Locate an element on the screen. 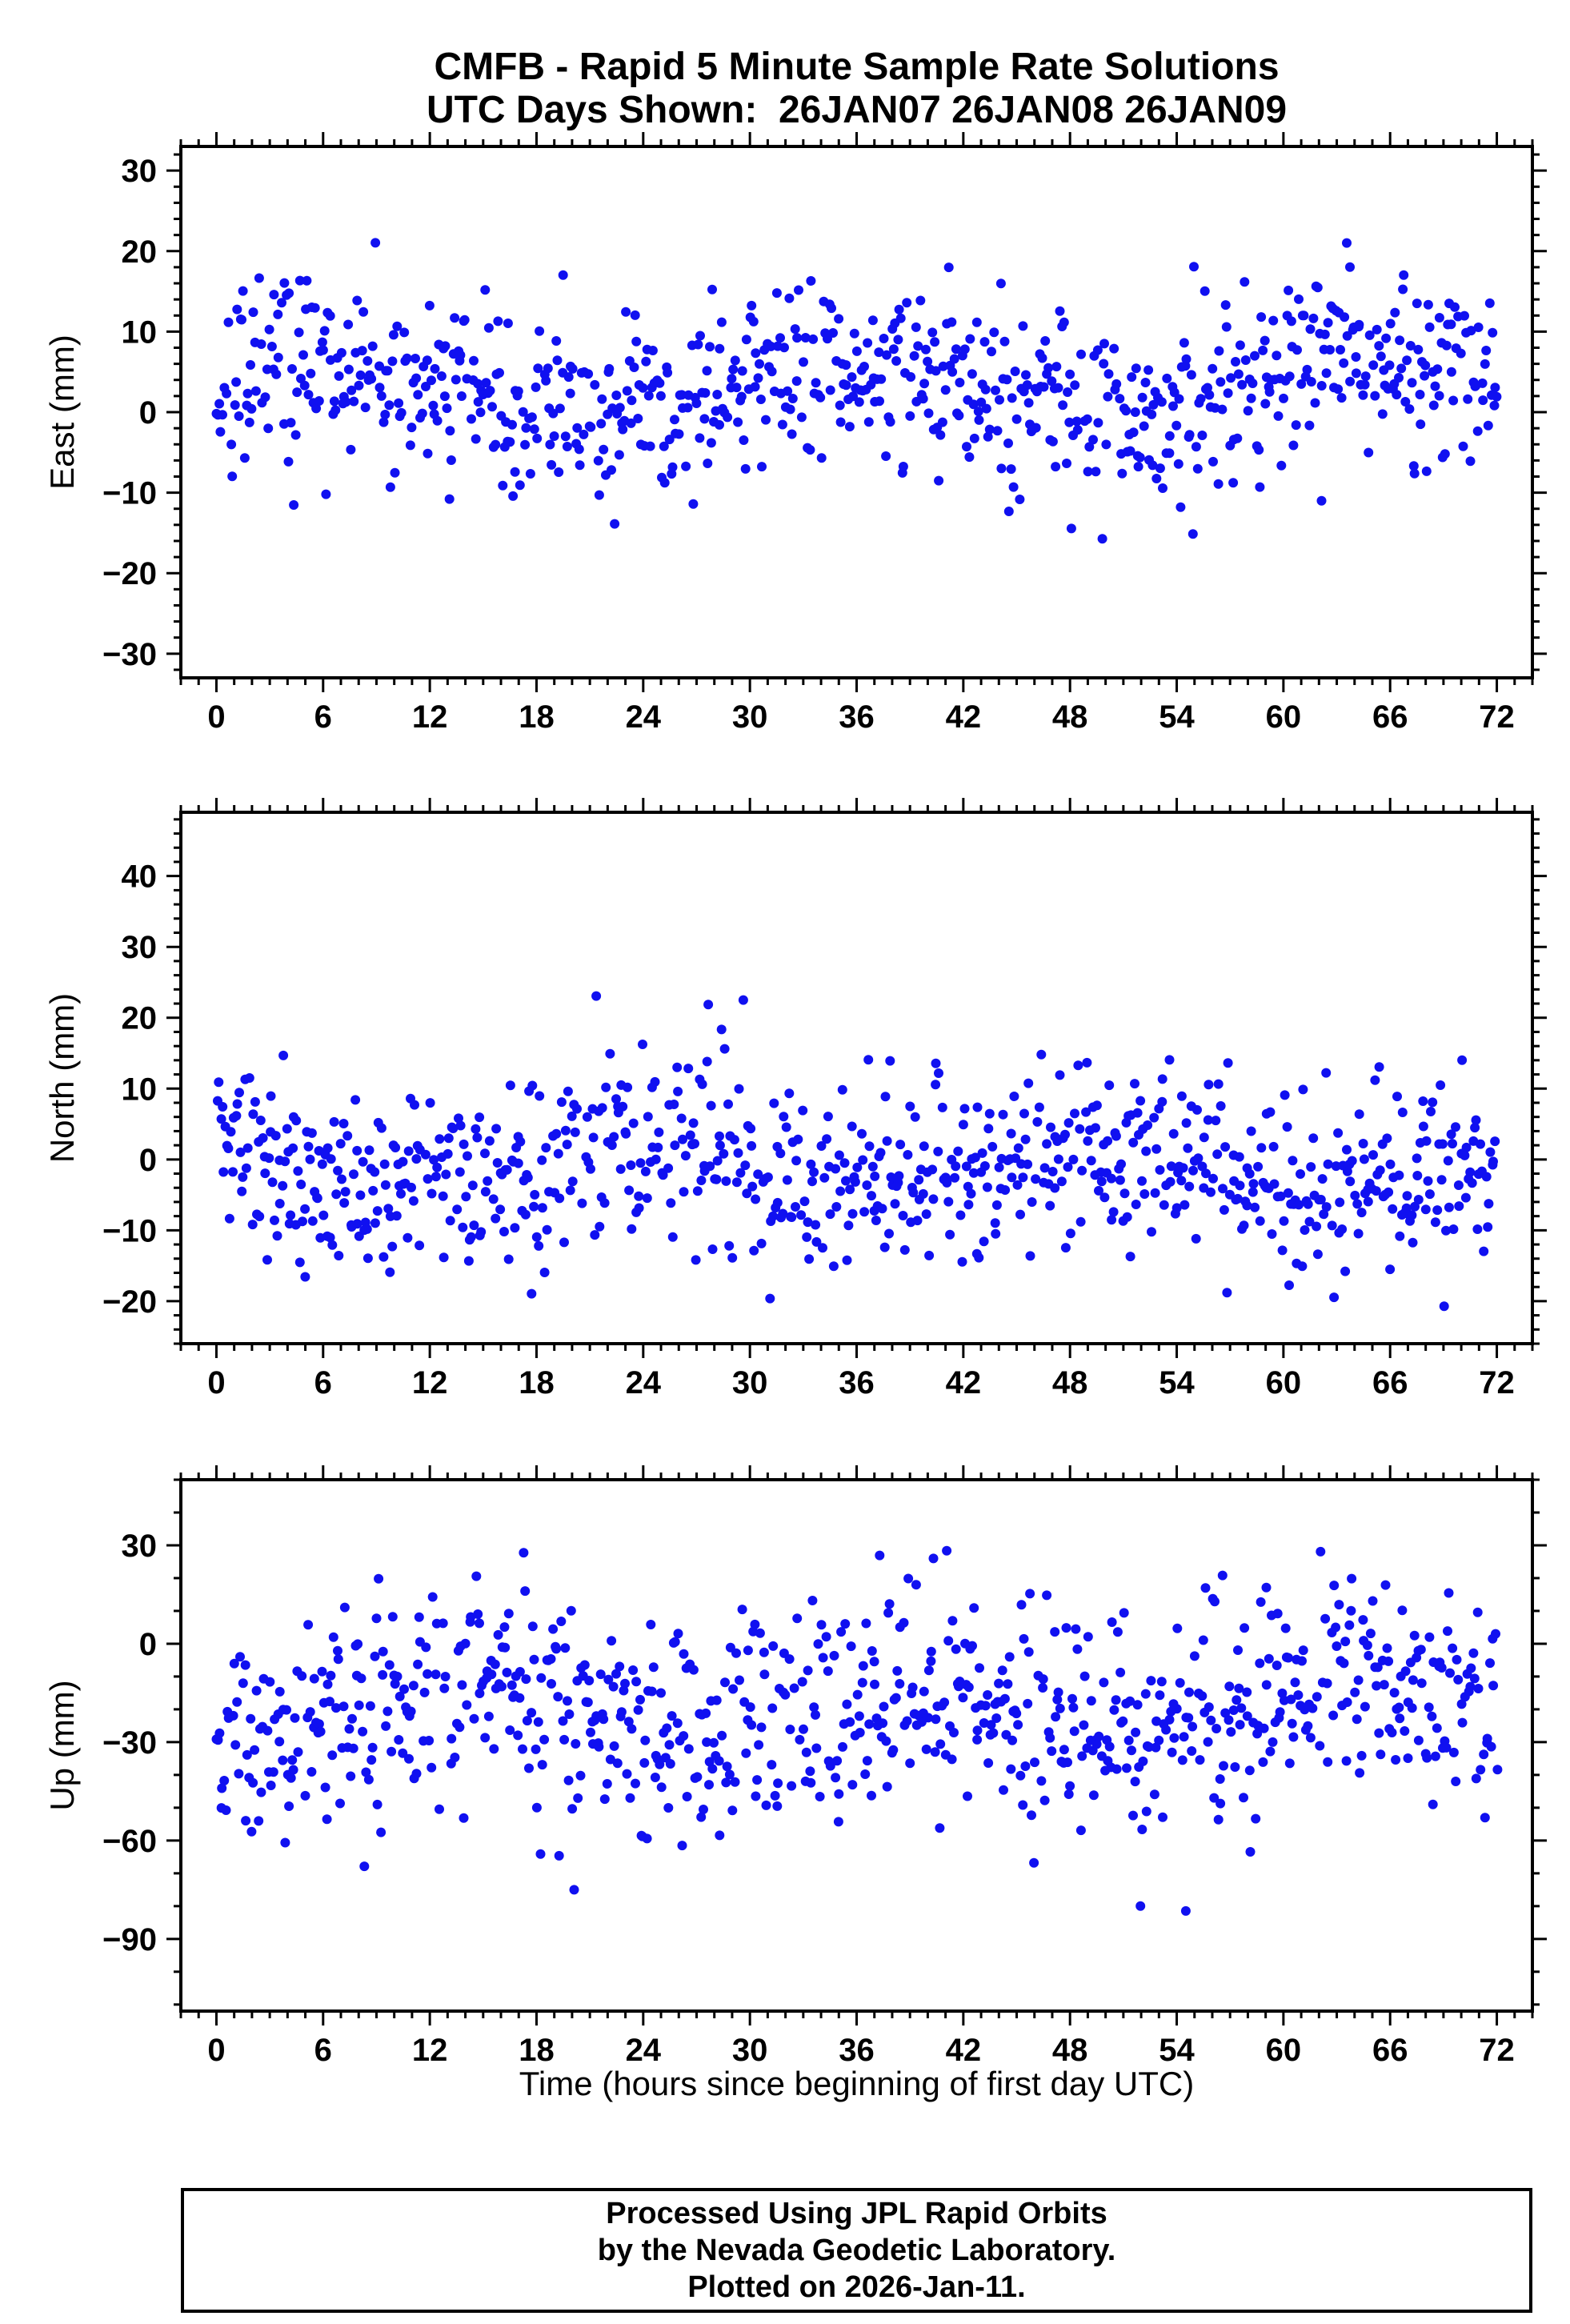  y-tick-label: 0 is located at coordinates (148, 1161).